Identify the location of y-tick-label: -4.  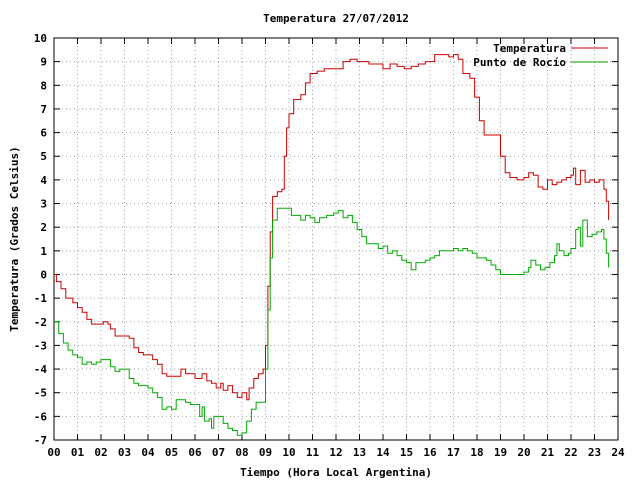
(41, 369).